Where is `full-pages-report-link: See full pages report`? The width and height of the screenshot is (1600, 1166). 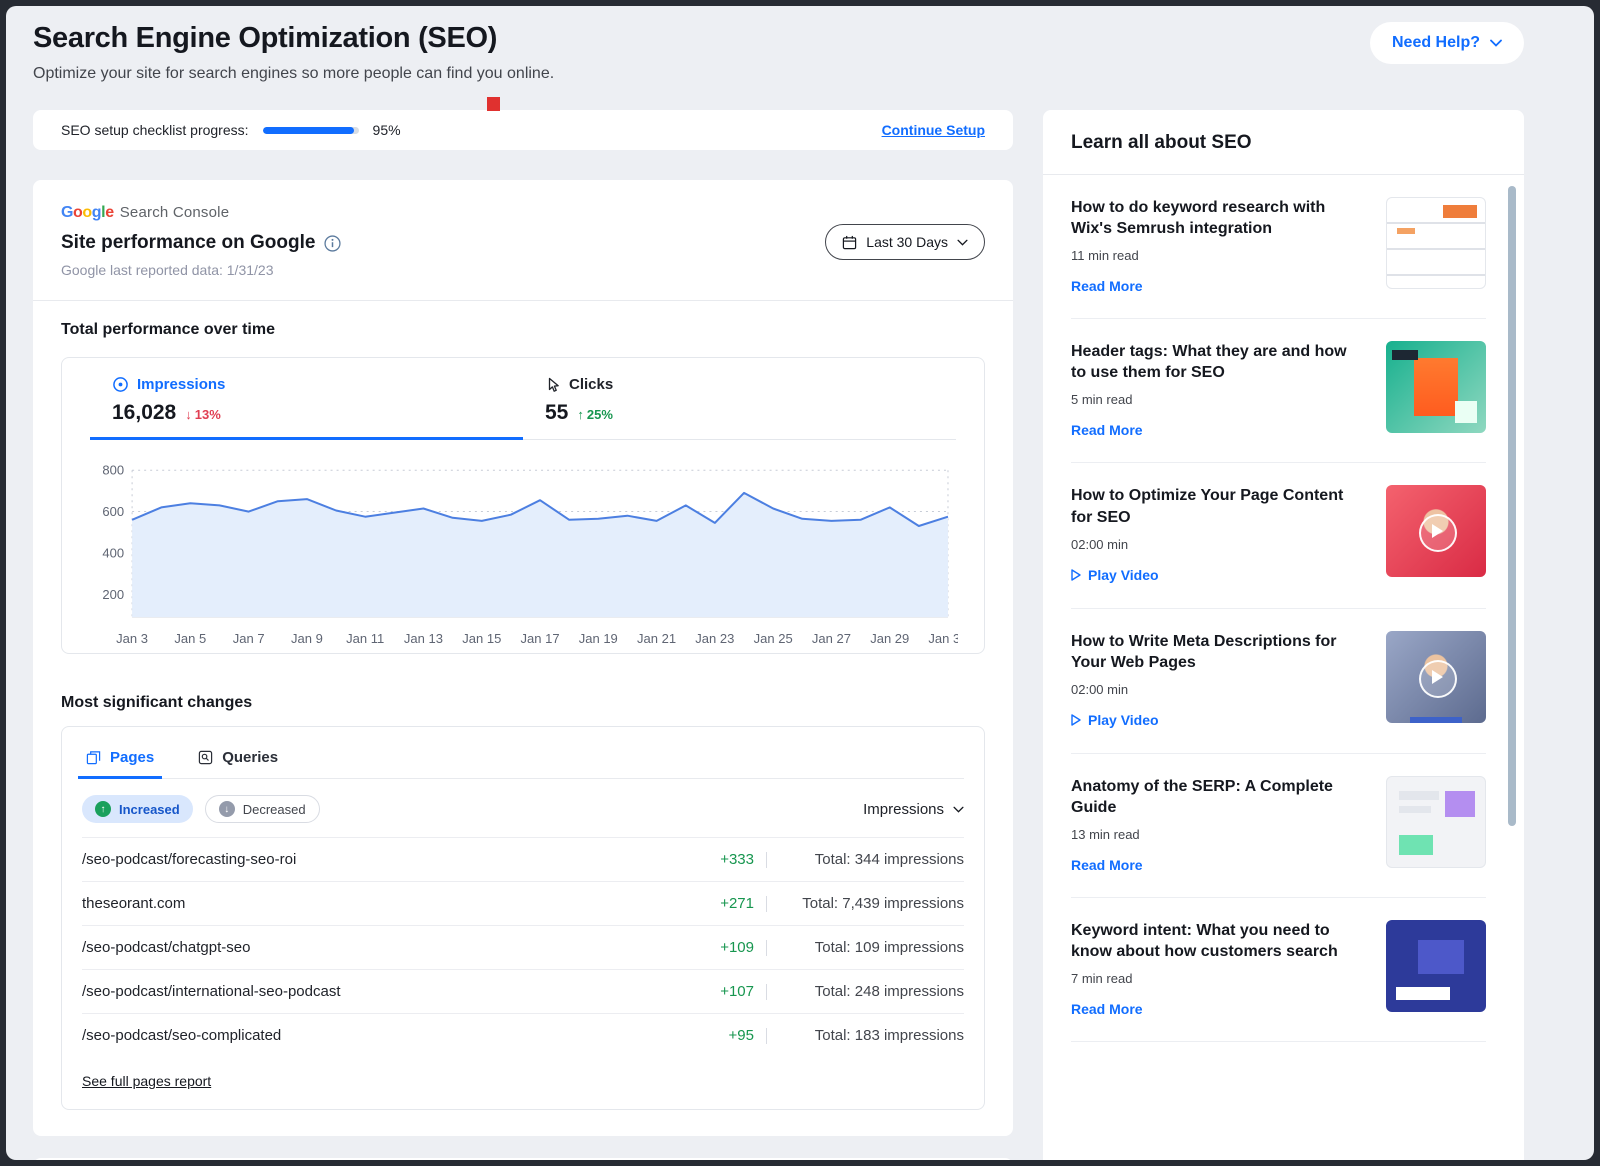
full-pages-report-link: See full pages report is located at coordinates (147, 1081).